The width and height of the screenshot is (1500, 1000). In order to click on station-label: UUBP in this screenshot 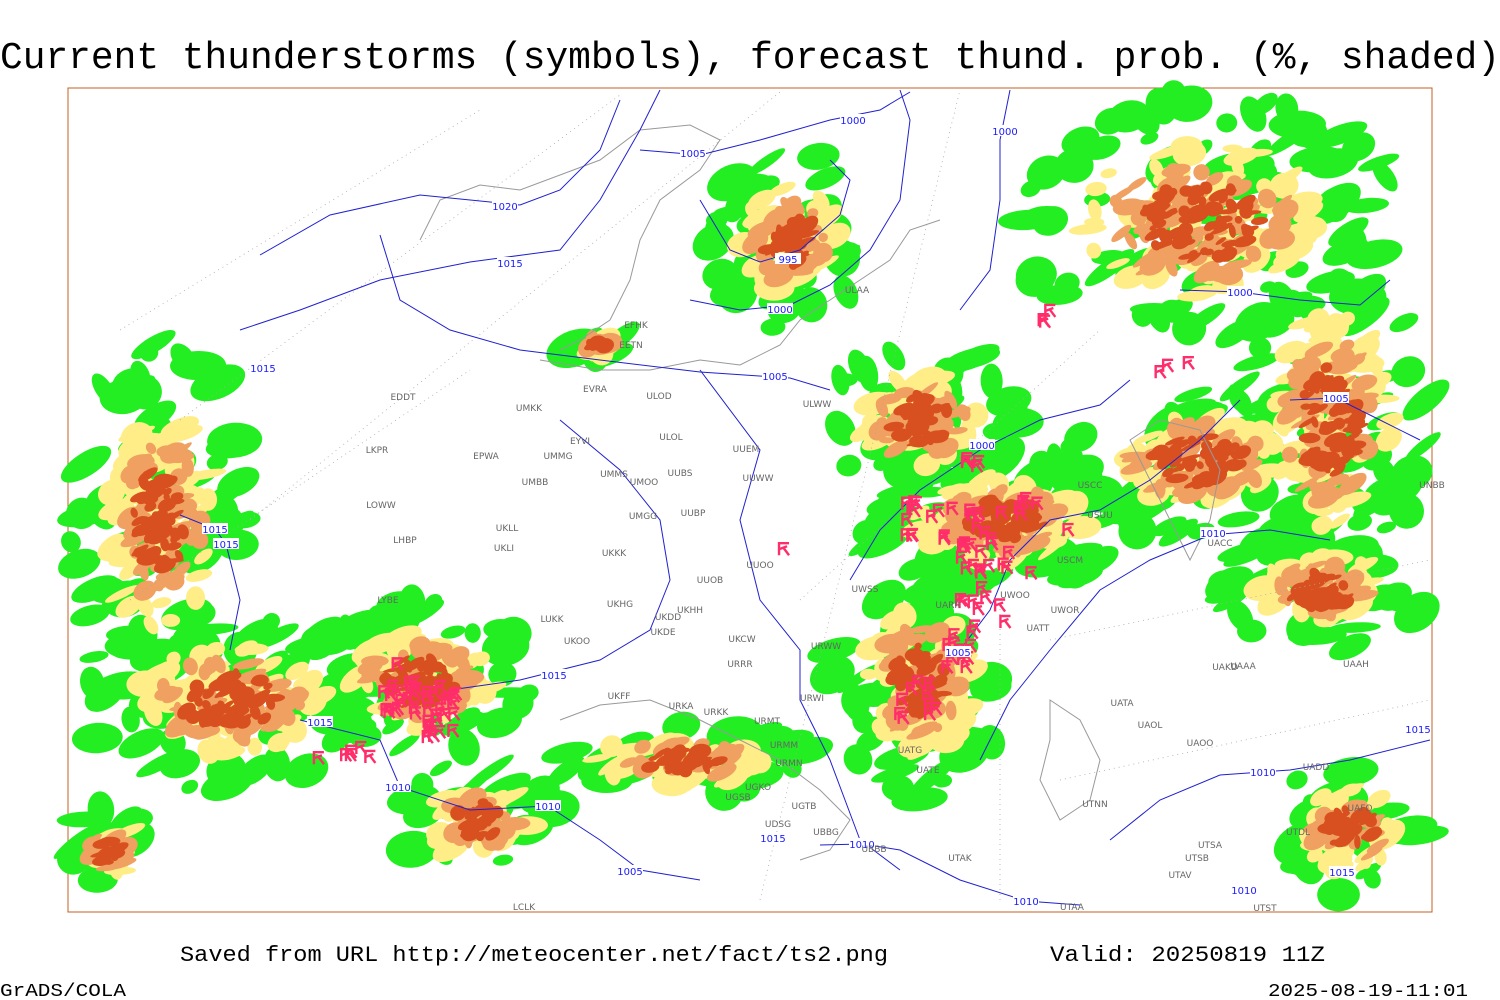, I will do `click(693, 514)`.